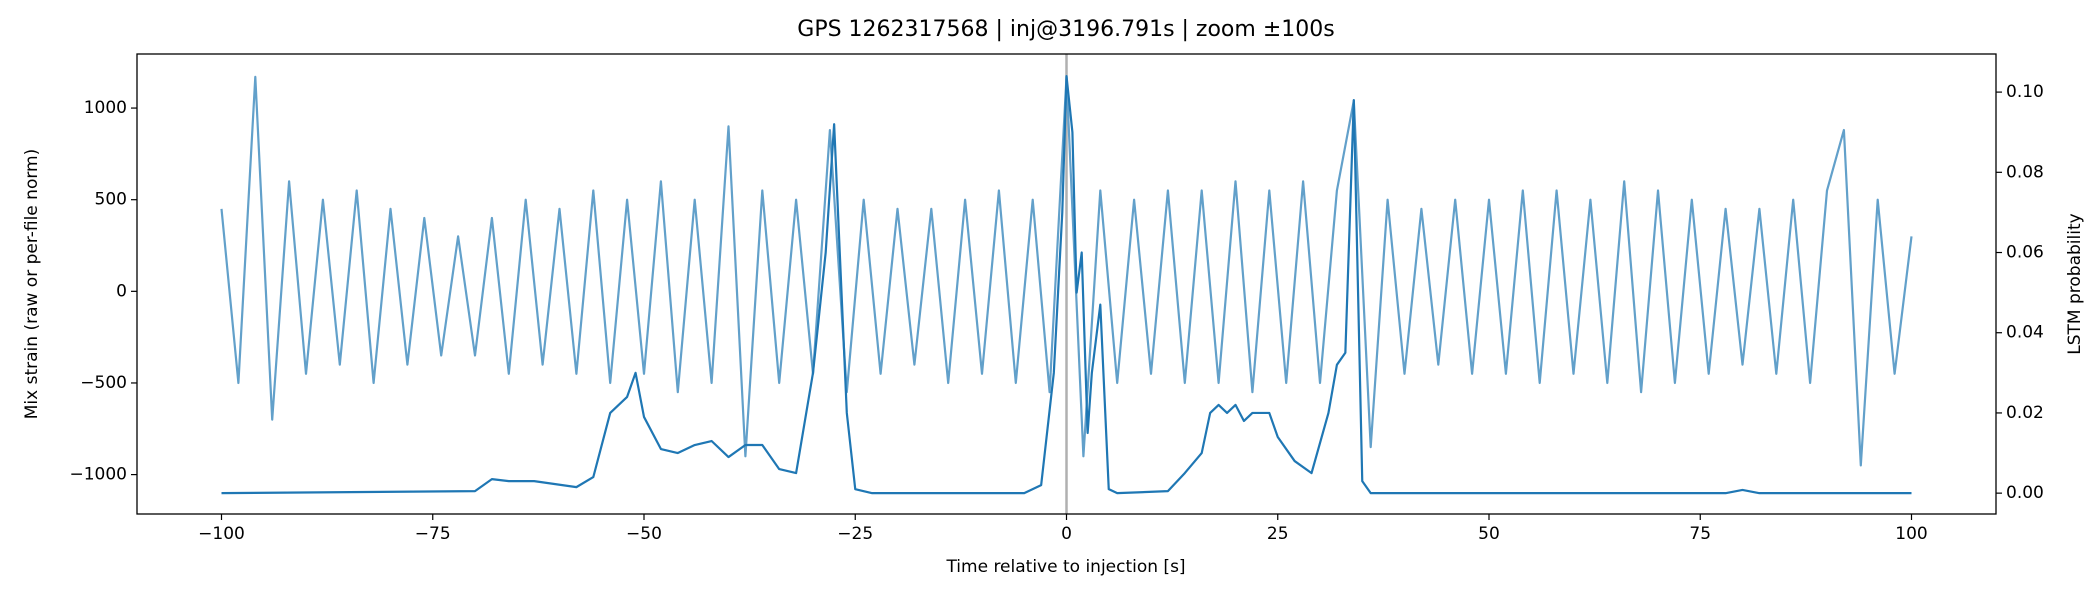 This screenshot has width=2100, height=600. Describe the element at coordinates (2025, 333) in the screenshot. I see `y2-tick-label: 0.04` at that location.